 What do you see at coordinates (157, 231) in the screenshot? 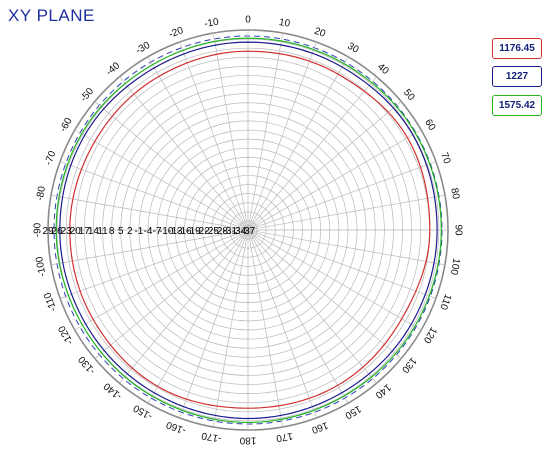
I see `radial-tick-label: -7` at bounding box center [157, 231].